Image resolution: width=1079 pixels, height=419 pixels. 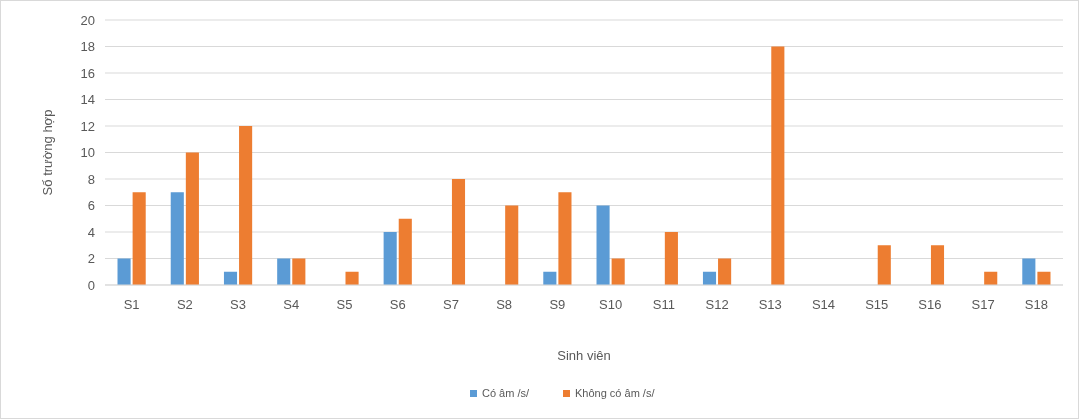 I want to click on x-tick-label: S5, so click(x=344, y=304).